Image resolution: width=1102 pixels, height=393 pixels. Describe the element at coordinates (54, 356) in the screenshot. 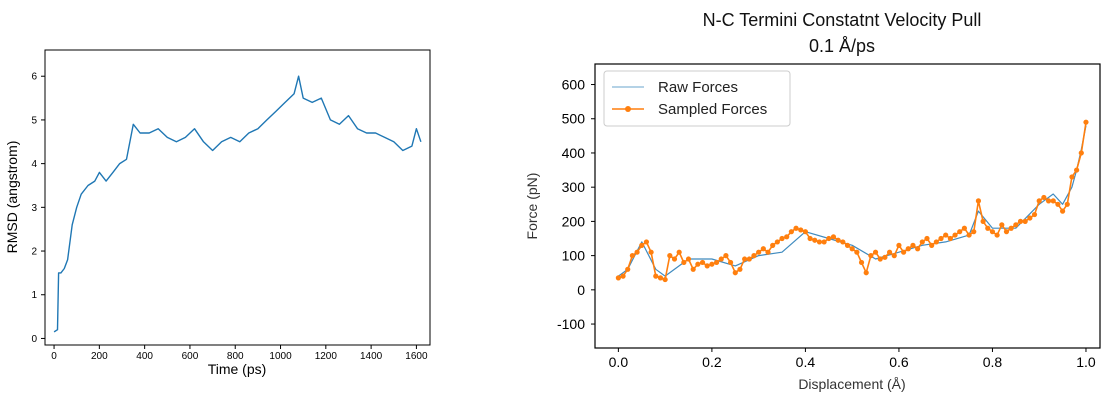

I see `left-x-tick-label: 0` at that location.